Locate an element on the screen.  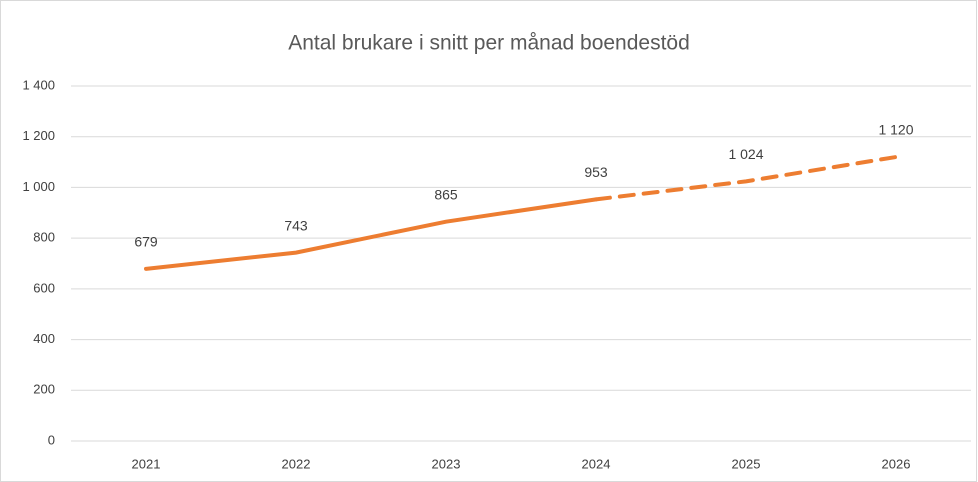
x-tick-label: 2022 is located at coordinates (296, 463).